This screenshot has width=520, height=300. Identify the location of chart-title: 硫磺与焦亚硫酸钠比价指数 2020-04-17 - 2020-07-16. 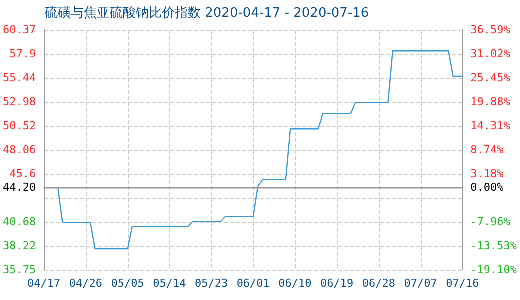
(207, 13).